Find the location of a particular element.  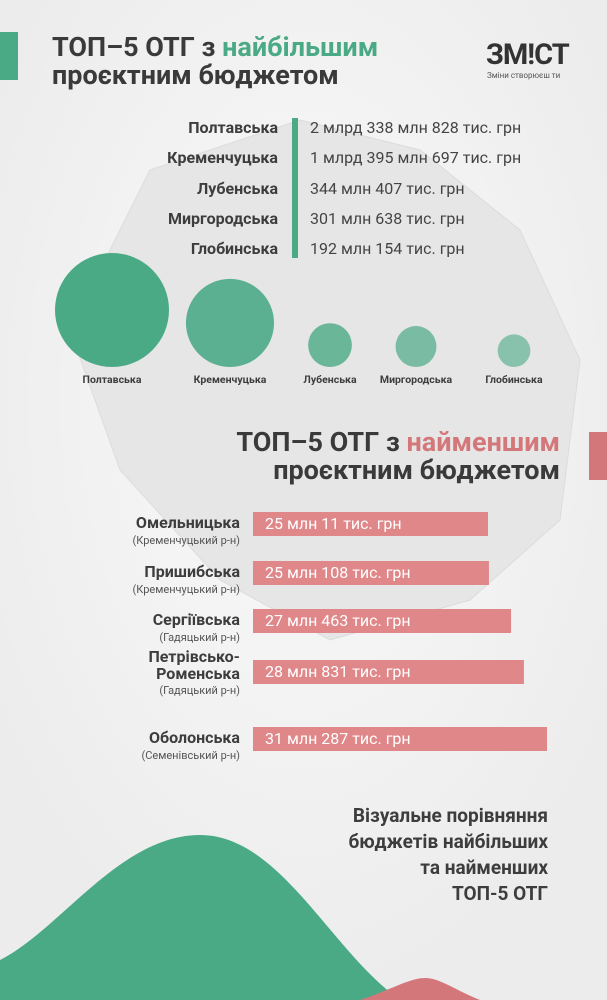

footer-text: ТОП-5 ОТГ is located at coordinates (500, 893).